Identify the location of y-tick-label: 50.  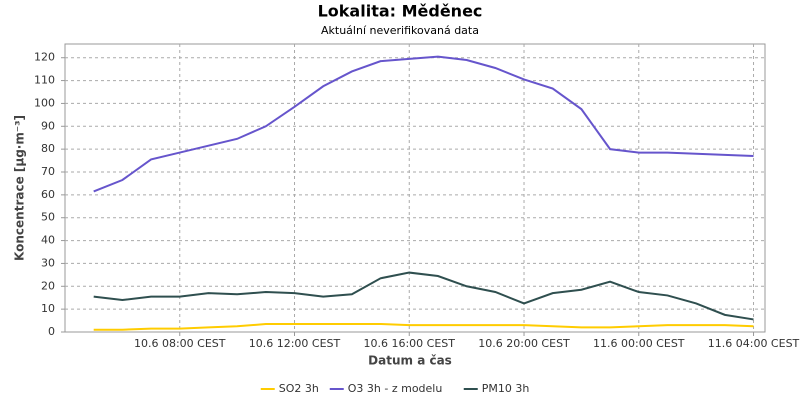
(48, 217).